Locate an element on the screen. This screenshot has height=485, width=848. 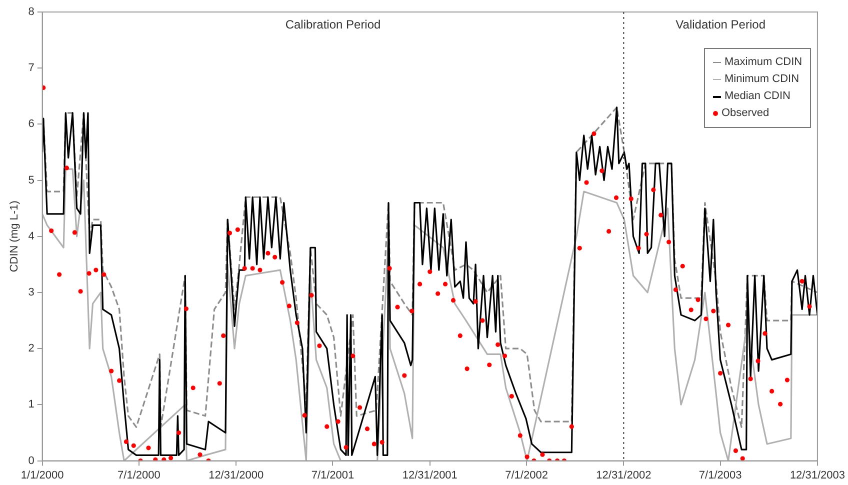
y-tick-label: 7 is located at coordinates (31, 68).